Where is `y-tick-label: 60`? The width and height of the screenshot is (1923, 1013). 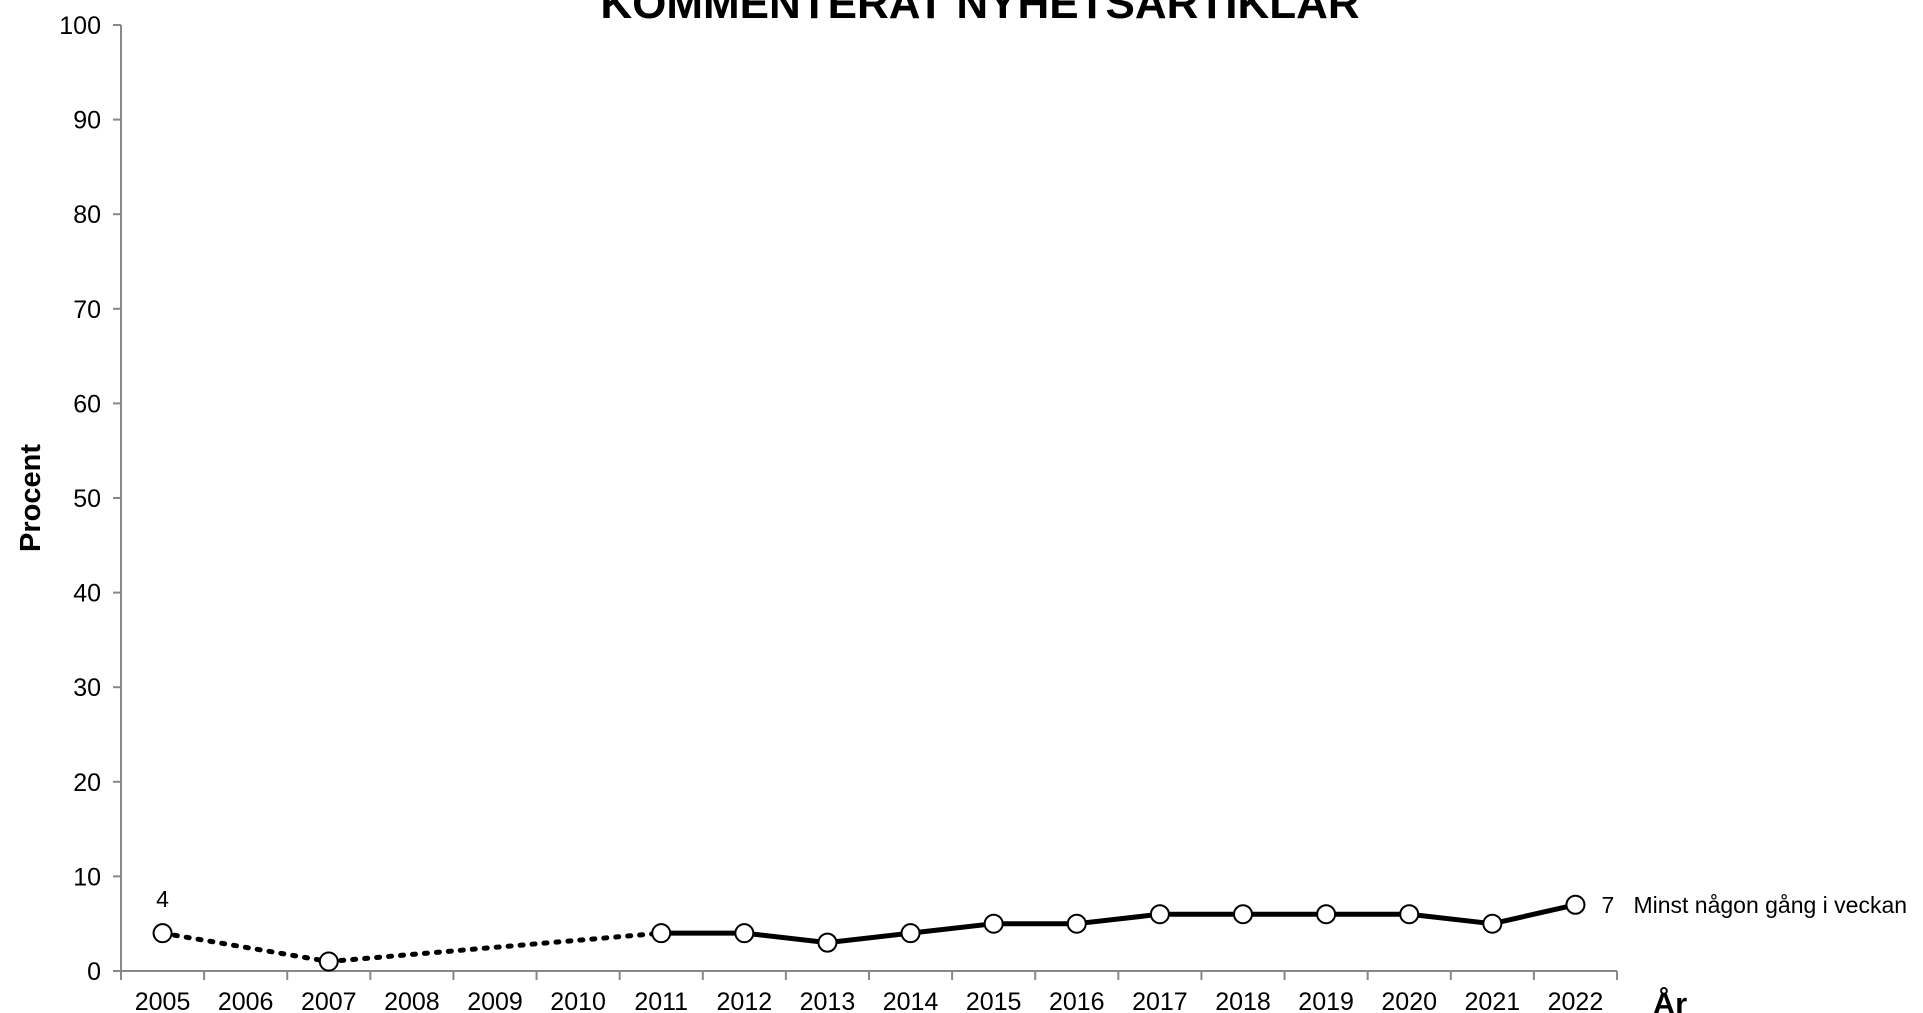 y-tick-label: 60 is located at coordinates (87, 404).